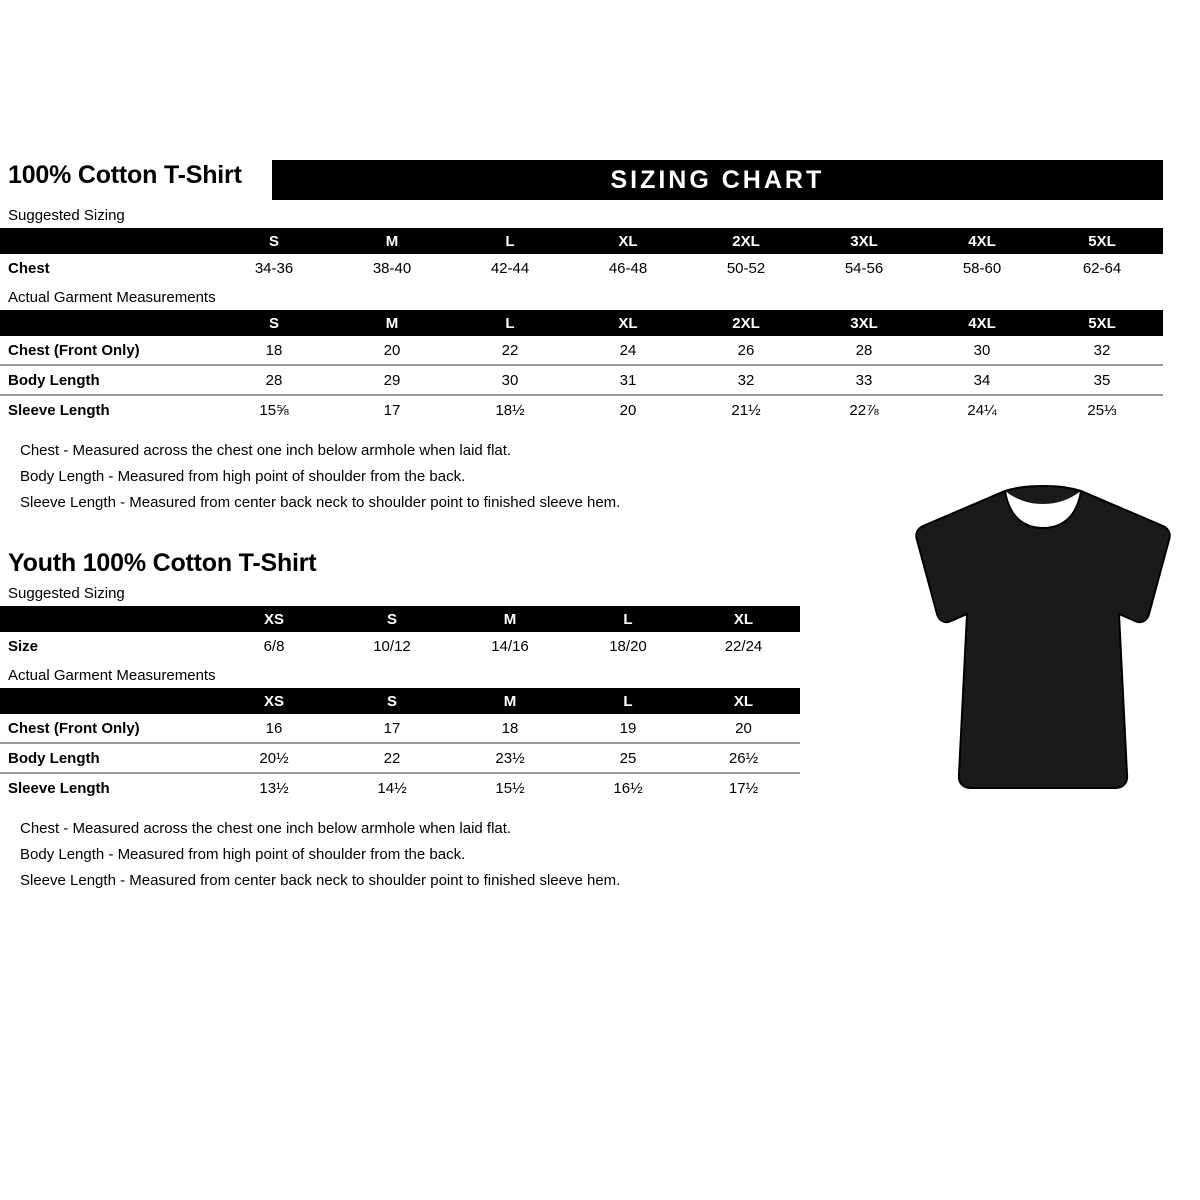 This screenshot has width=1200, height=1200. What do you see at coordinates (400, 701) in the screenshot?
I see `table-header-row: XS S M L XL` at bounding box center [400, 701].